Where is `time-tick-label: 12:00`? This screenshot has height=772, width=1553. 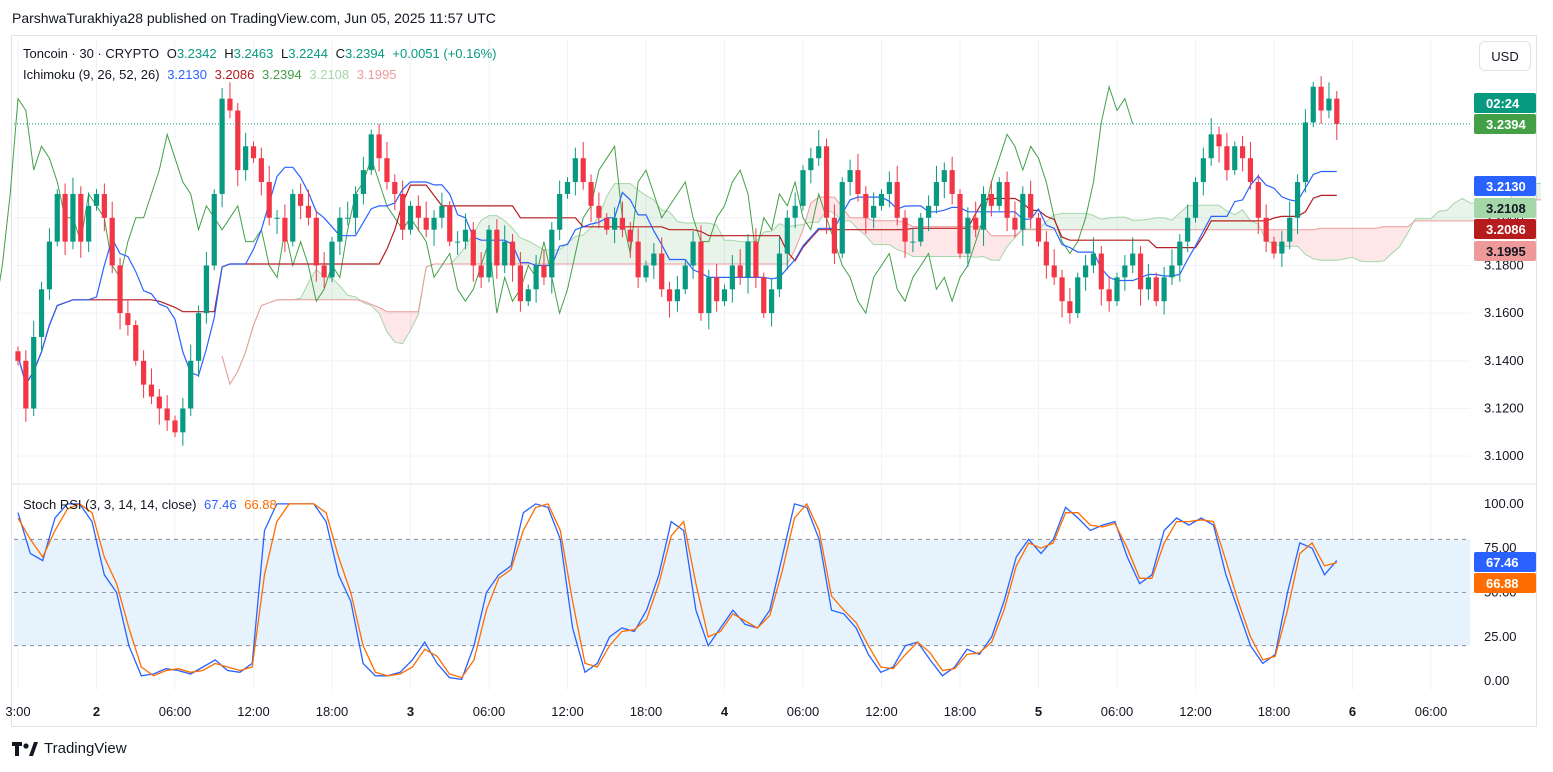
time-tick-label: 12:00 is located at coordinates (567, 711).